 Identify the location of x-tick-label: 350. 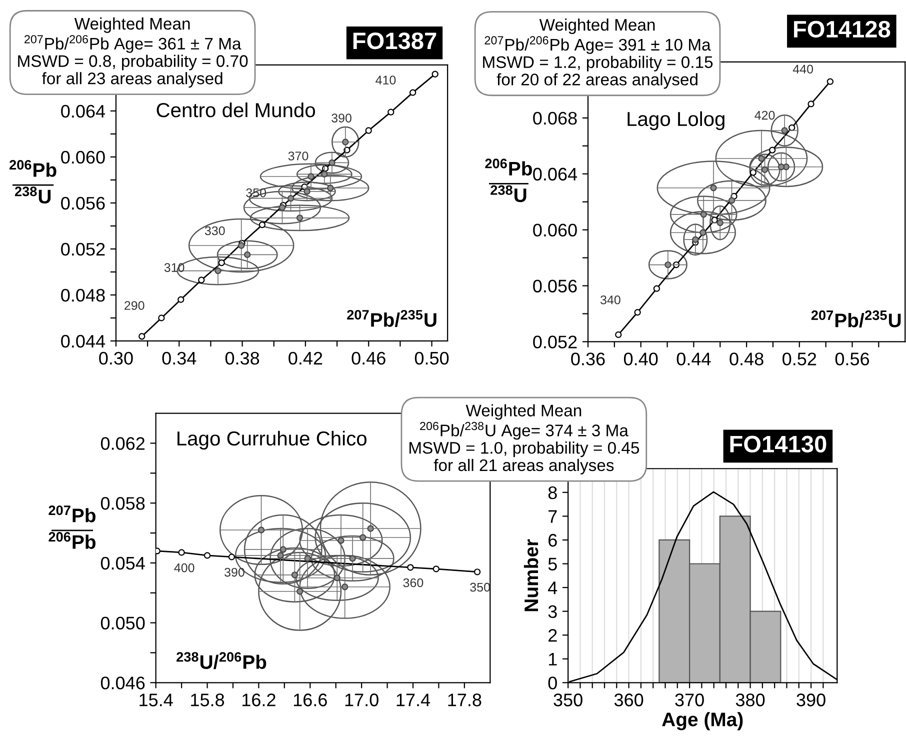
(568, 700).